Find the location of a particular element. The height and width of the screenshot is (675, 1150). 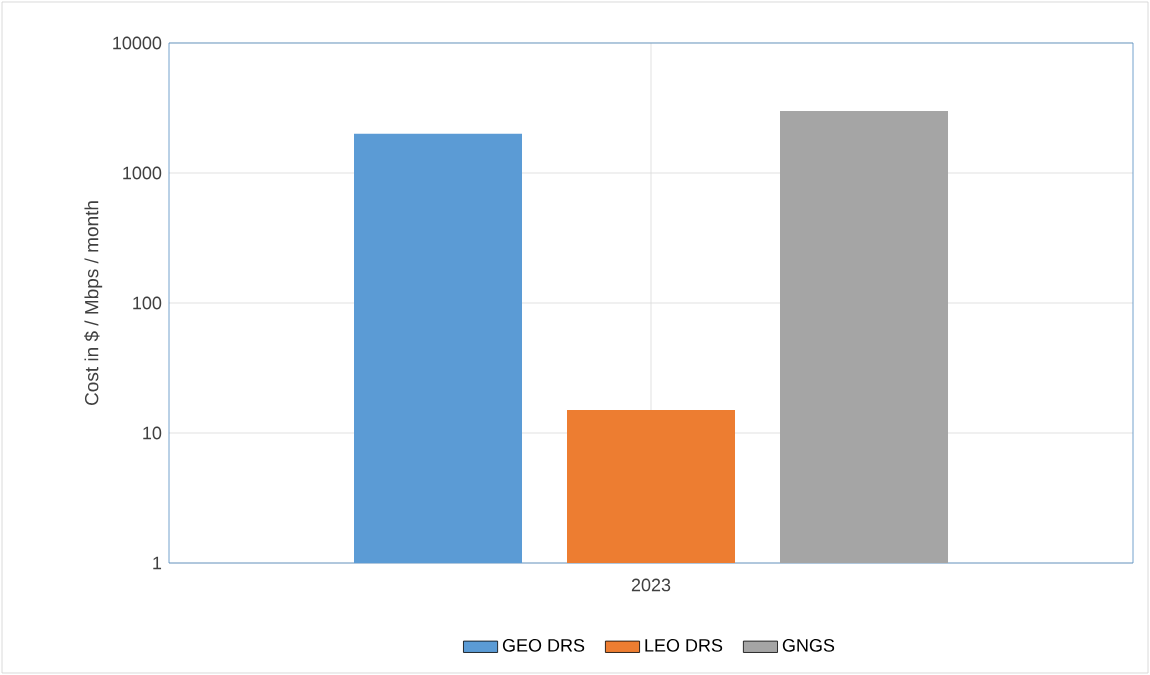

y-axis-title: Cost in $ / Mbps / month is located at coordinates (93, 303).